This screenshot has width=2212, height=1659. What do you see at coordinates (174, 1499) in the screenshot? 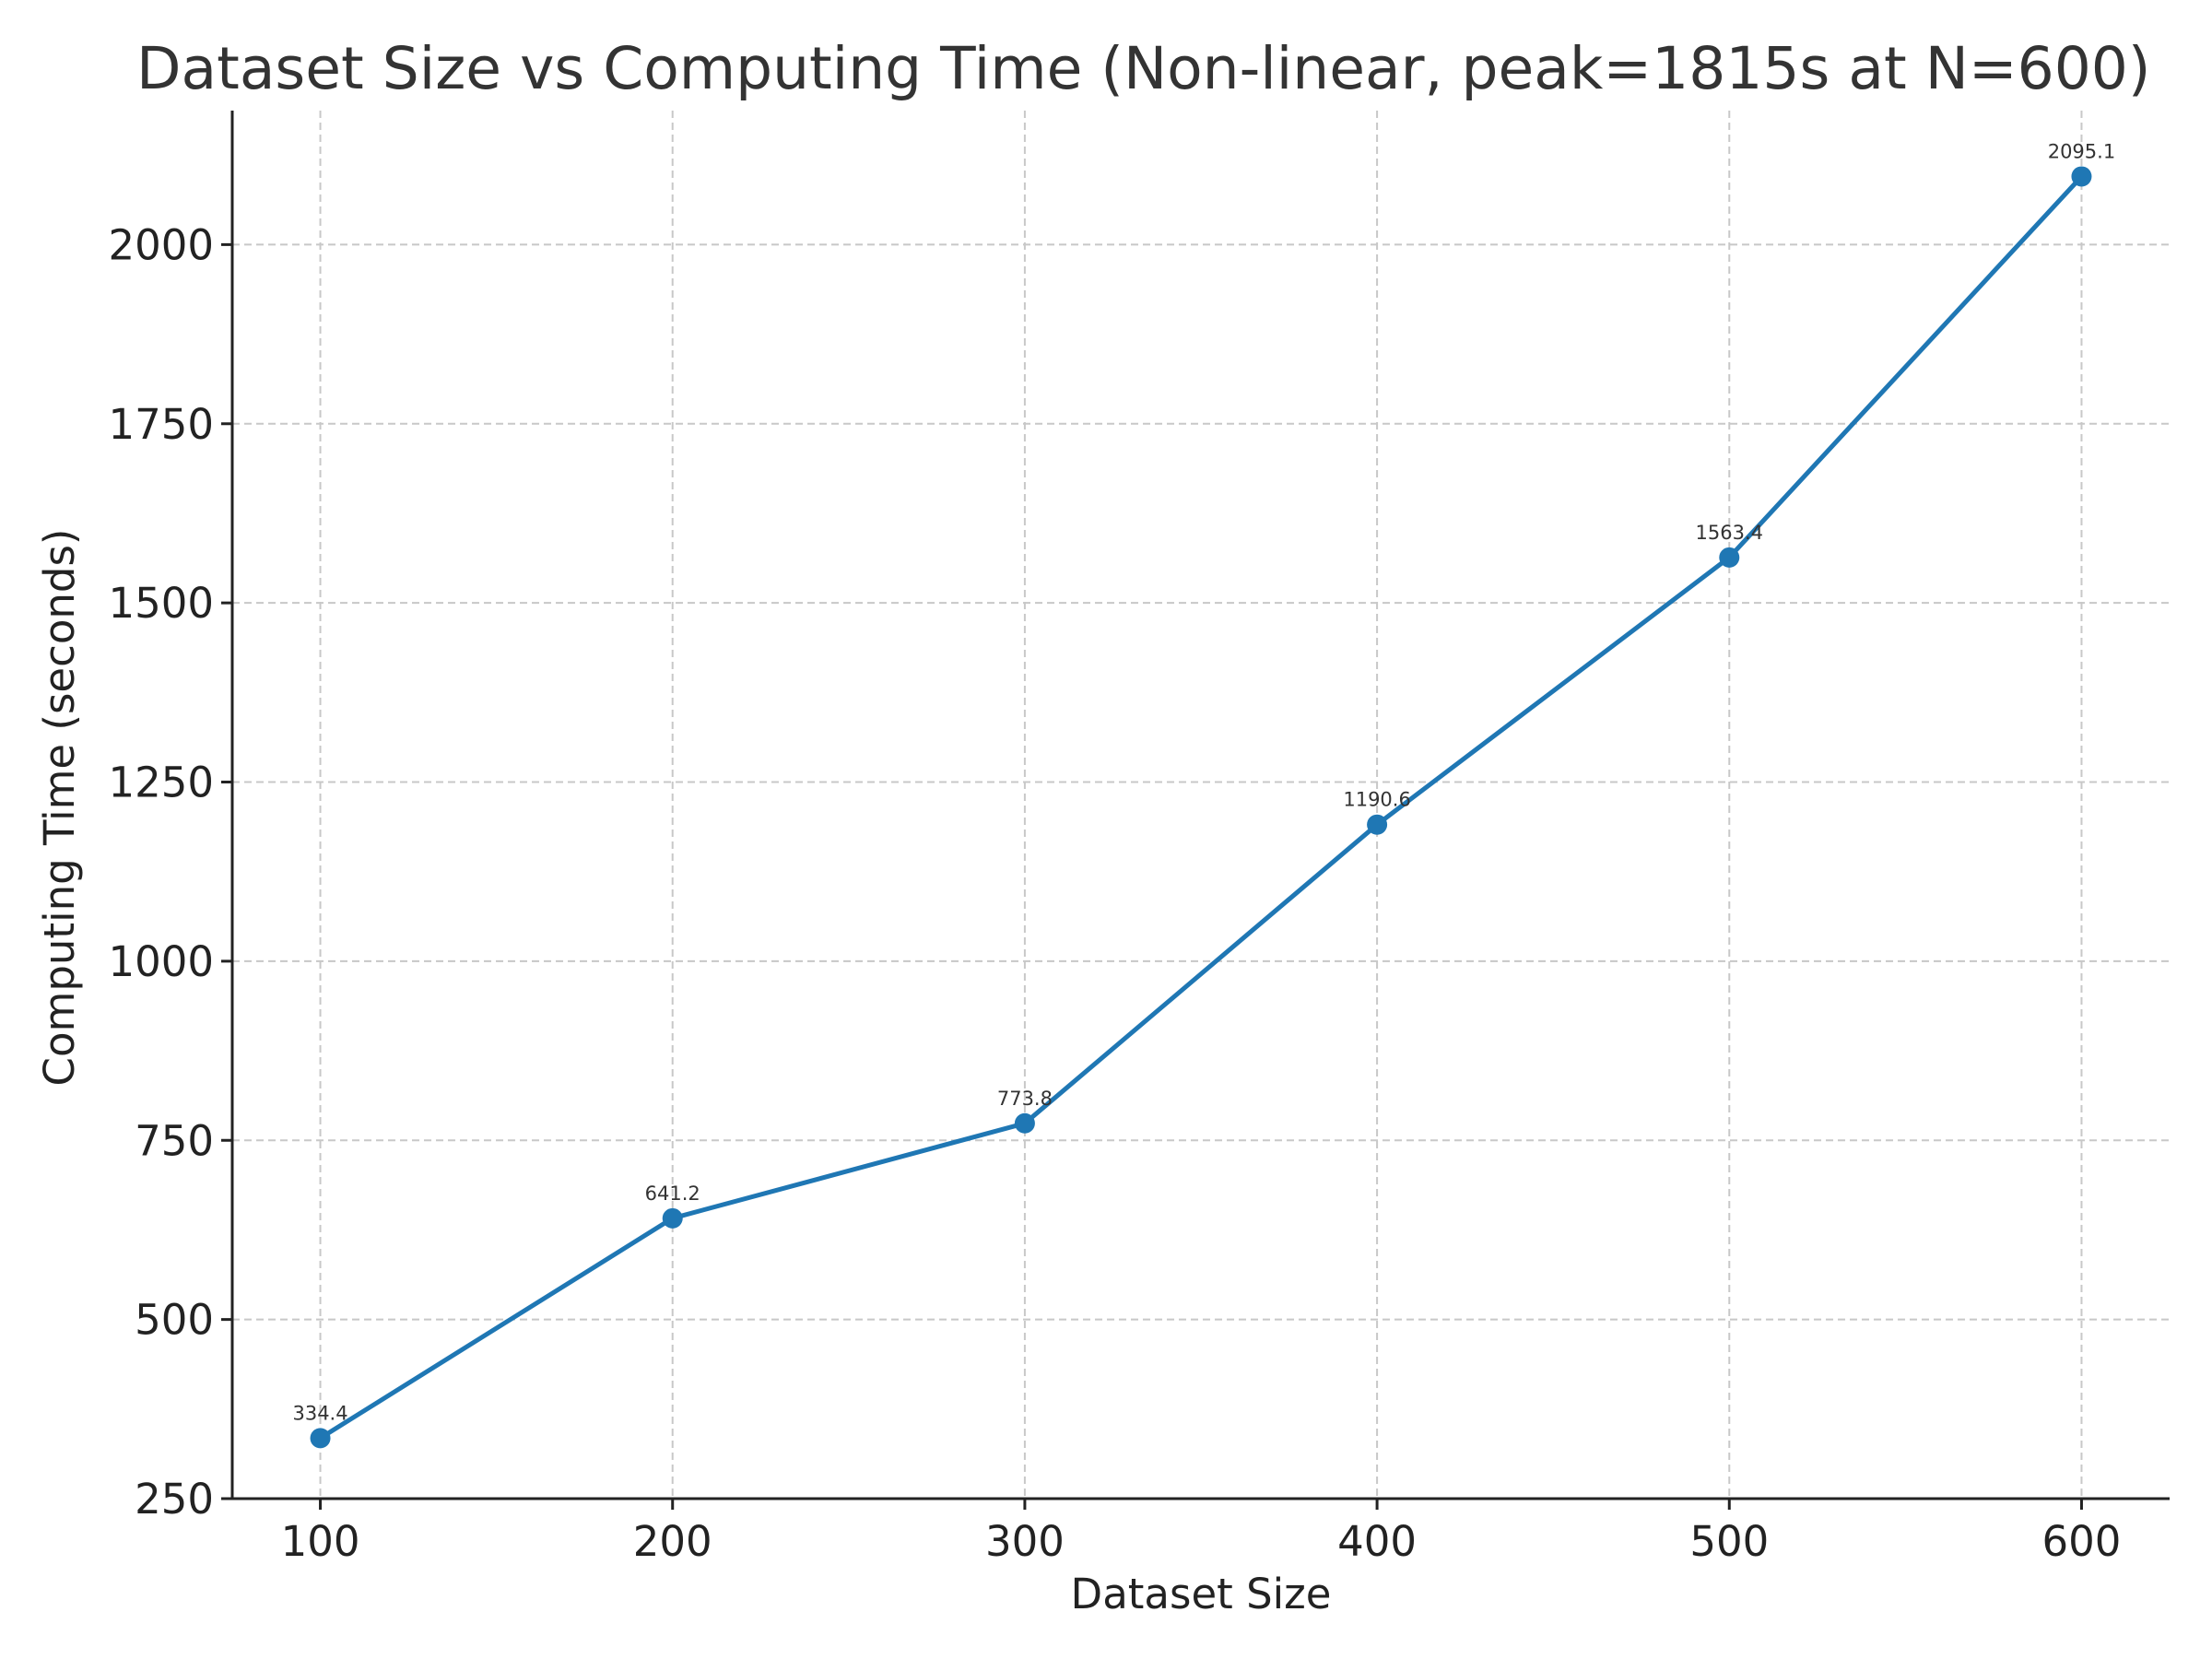
I see `y-tick-label-0: 250` at bounding box center [174, 1499].